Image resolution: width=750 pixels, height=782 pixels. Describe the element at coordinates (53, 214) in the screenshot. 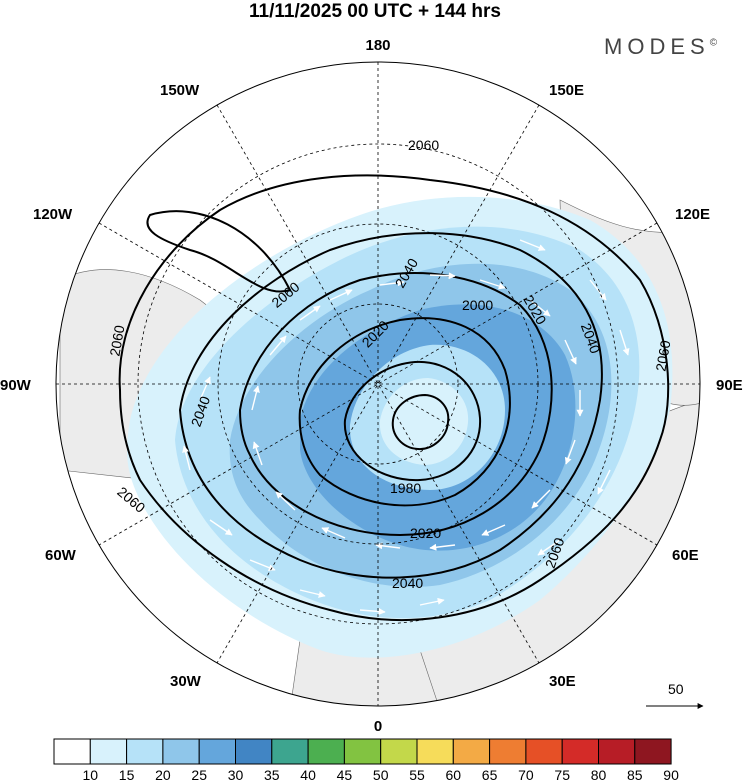

I see `lon-label-120w: 120W` at that location.